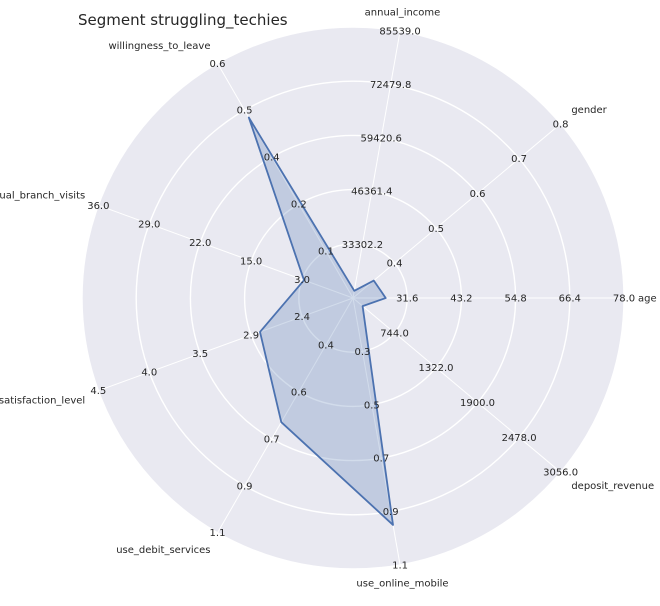 The image size is (660, 606). What do you see at coordinates (407, 299) in the screenshot?
I see `tick-age-1: 31.6` at bounding box center [407, 299].